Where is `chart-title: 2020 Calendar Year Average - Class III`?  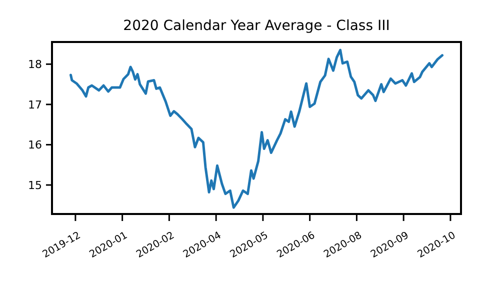
chart-title: 2020 Calendar Year Average - Class III is located at coordinates (256, 26).